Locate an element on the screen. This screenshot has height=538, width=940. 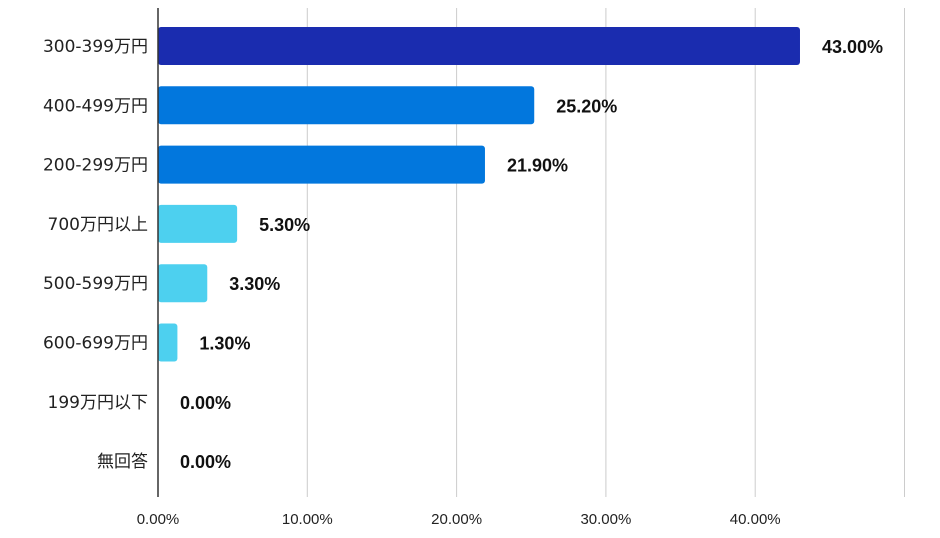
category-label: 700万円以上 is located at coordinates (98, 225).